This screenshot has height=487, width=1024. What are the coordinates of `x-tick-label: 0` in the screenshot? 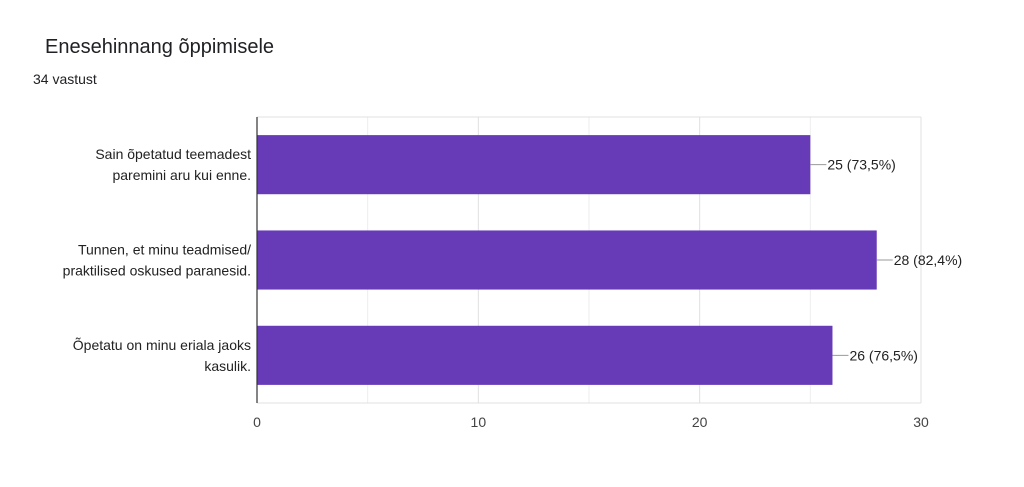 It's located at (257, 422).